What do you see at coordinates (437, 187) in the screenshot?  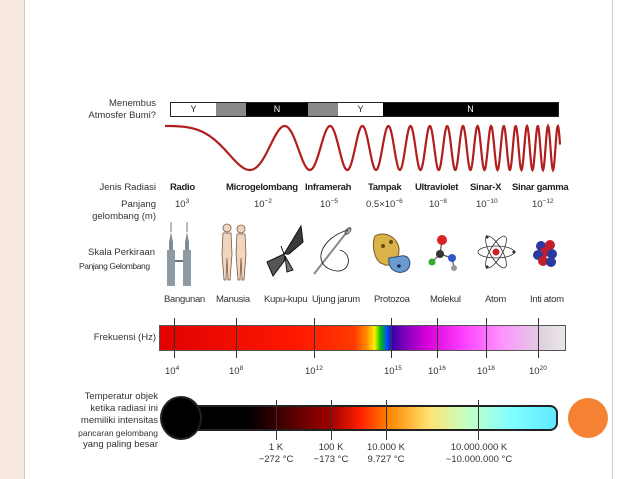 I see `radiation-type-ultraviolet: Ultraviolet` at bounding box center [437, 187].